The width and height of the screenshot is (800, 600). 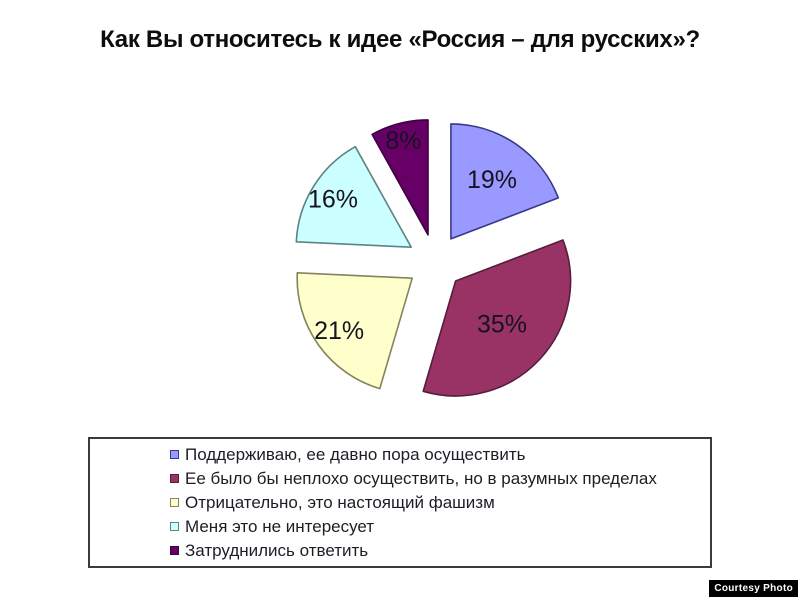 What do you see at coordinates (355, 454) in the screenshot?
I see `legend-label-1: Поддерживаю, ее давно пора осуществить` at bounding box center [355, 454].